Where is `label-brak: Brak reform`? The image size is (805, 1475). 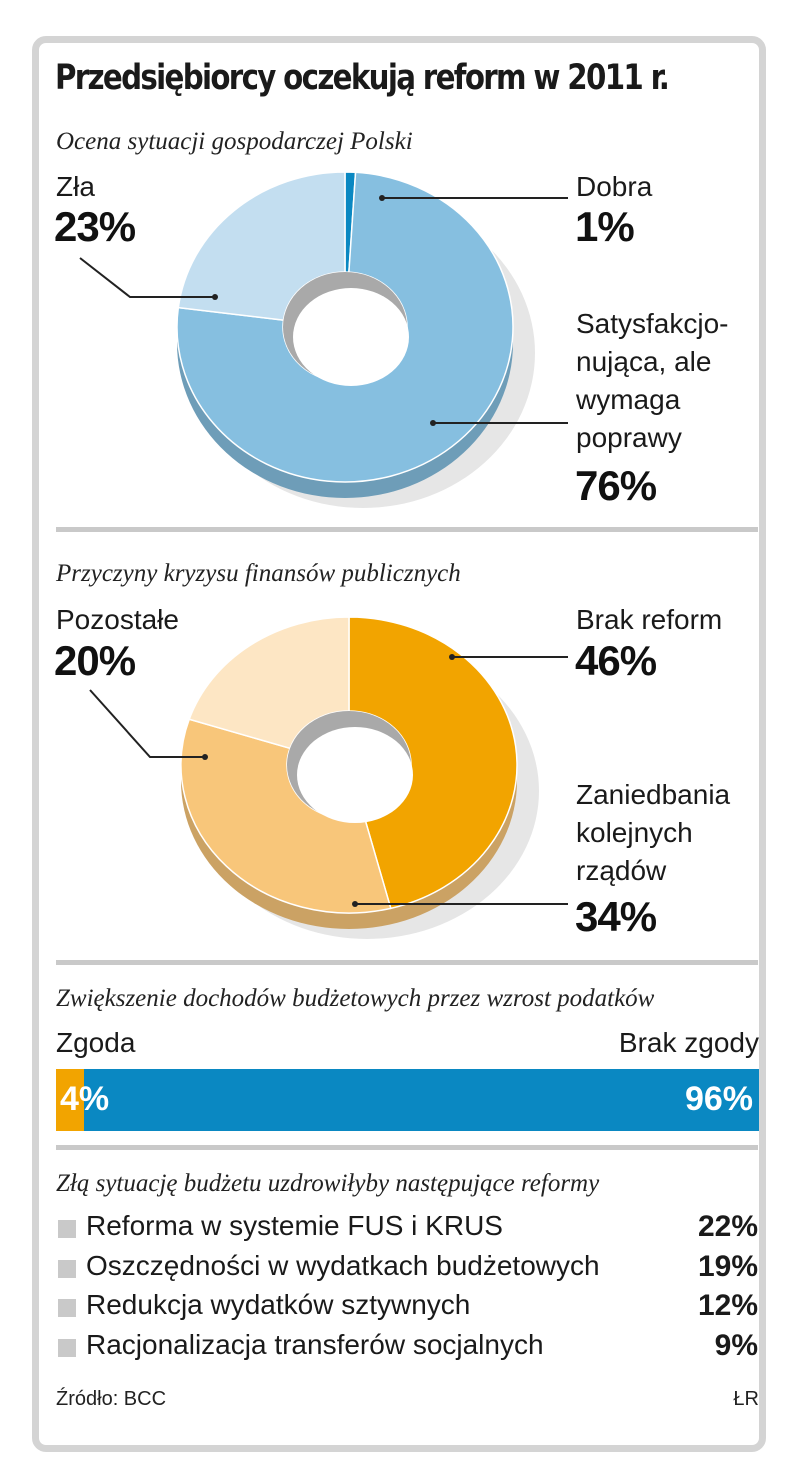
label-brak: Brak reform is located at coordinates (649, 619).